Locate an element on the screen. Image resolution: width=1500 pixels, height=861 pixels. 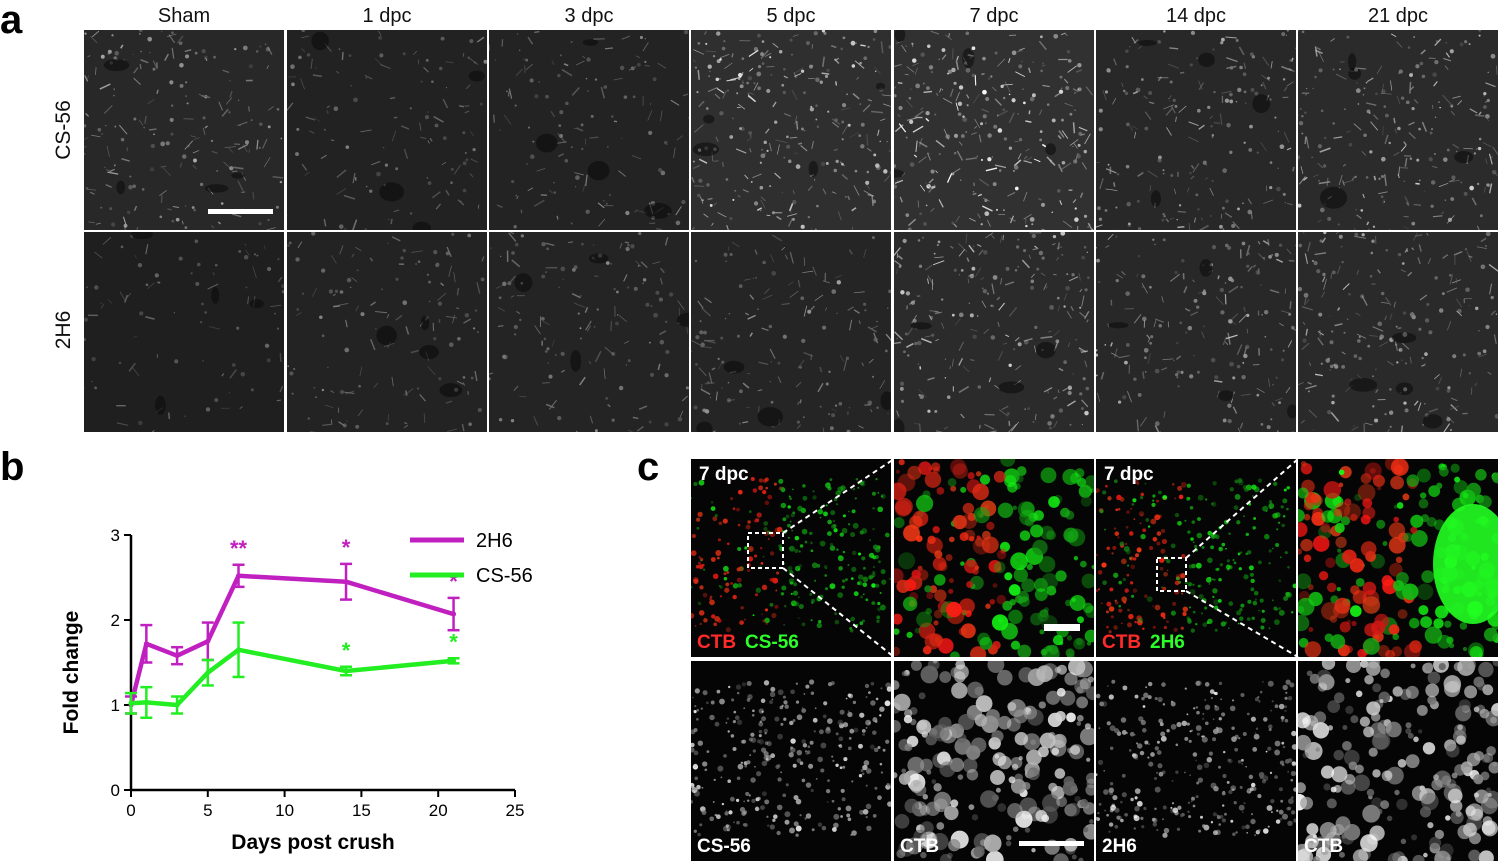
column-header-7dpc: 7 dpc is located at coordinates (994, 16).